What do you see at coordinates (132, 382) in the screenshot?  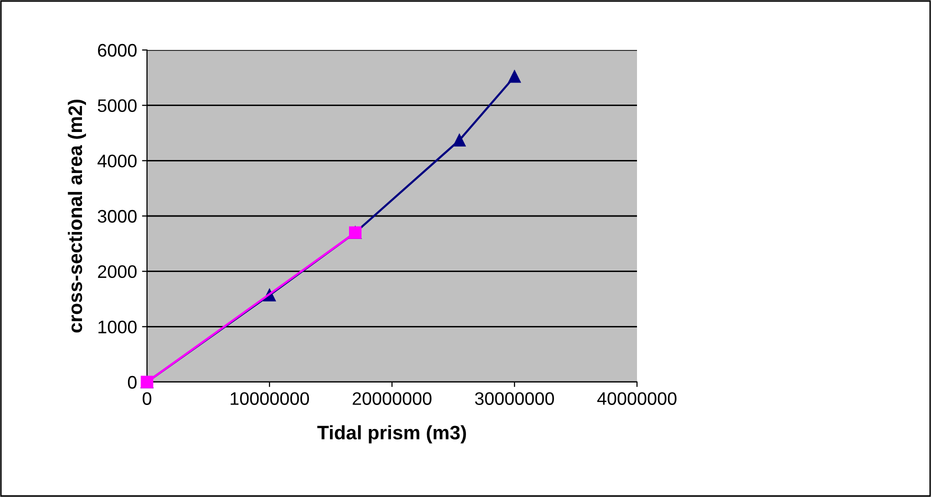 I see `y-tick-label: 0` at bounding box center [132, 382].